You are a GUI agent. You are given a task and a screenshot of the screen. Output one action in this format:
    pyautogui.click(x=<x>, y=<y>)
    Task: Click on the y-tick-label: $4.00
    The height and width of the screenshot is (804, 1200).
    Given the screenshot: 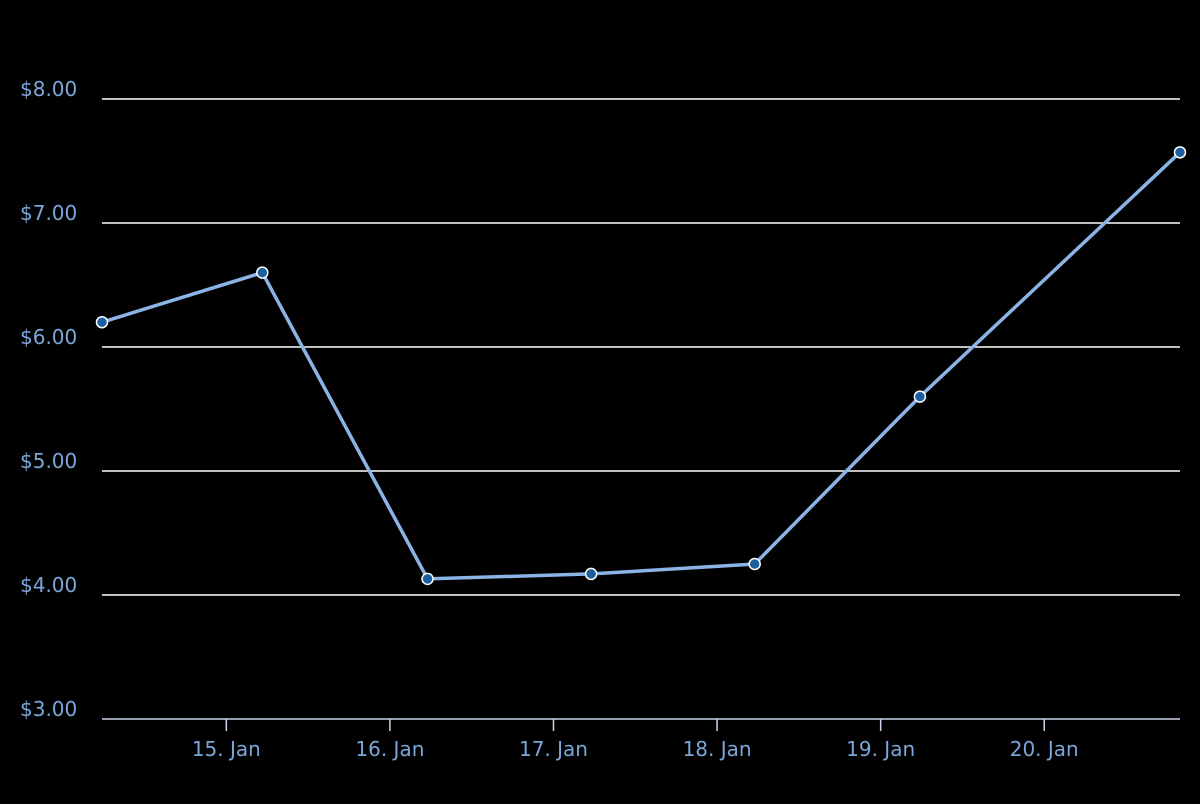 What is the action you would take?
    pyautogui.click(x=48, y=585)
    